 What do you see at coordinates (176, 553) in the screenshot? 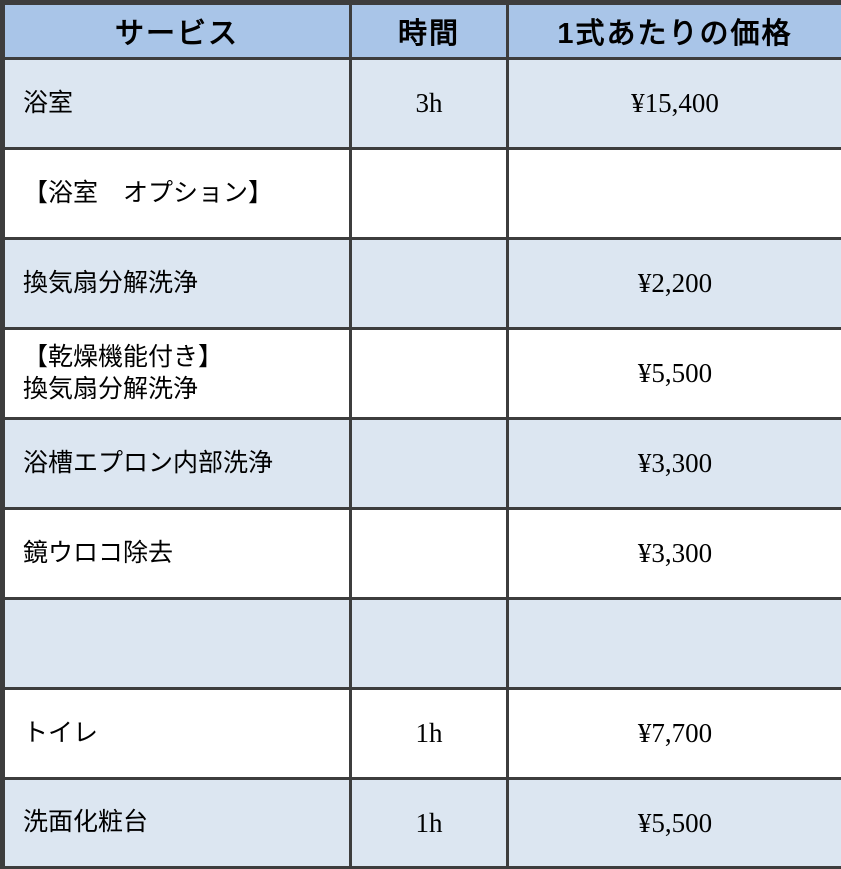
I see `service-cell: 鏡ウロコ除去` at bounding box center [176, 553].